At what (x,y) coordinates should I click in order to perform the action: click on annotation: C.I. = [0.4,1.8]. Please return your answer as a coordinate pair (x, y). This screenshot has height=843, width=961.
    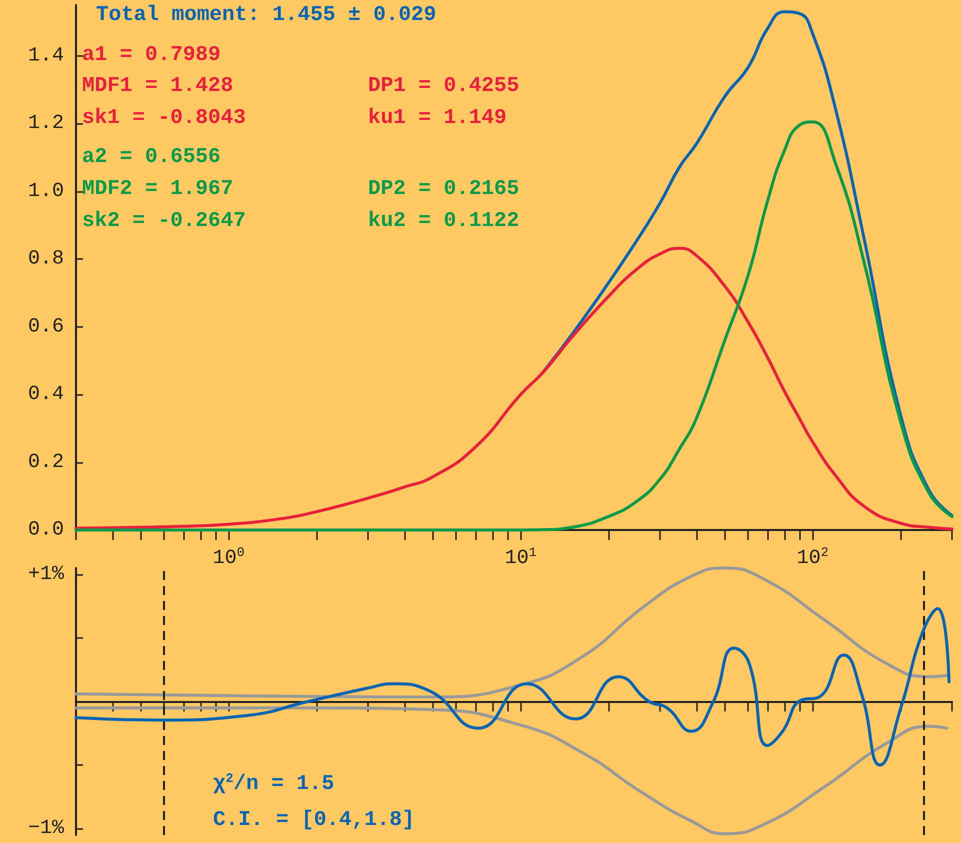
    Looking at the image, I should click on (314, 820).